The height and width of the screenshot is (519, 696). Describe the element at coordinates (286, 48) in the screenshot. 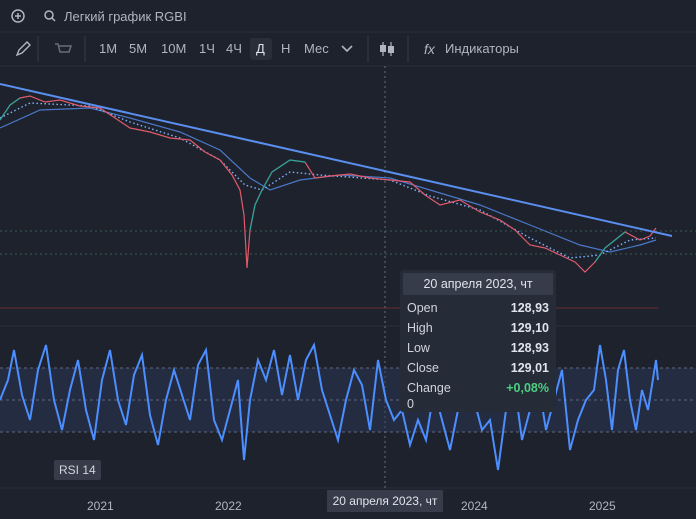

I see `interval-button: Н` at that location.